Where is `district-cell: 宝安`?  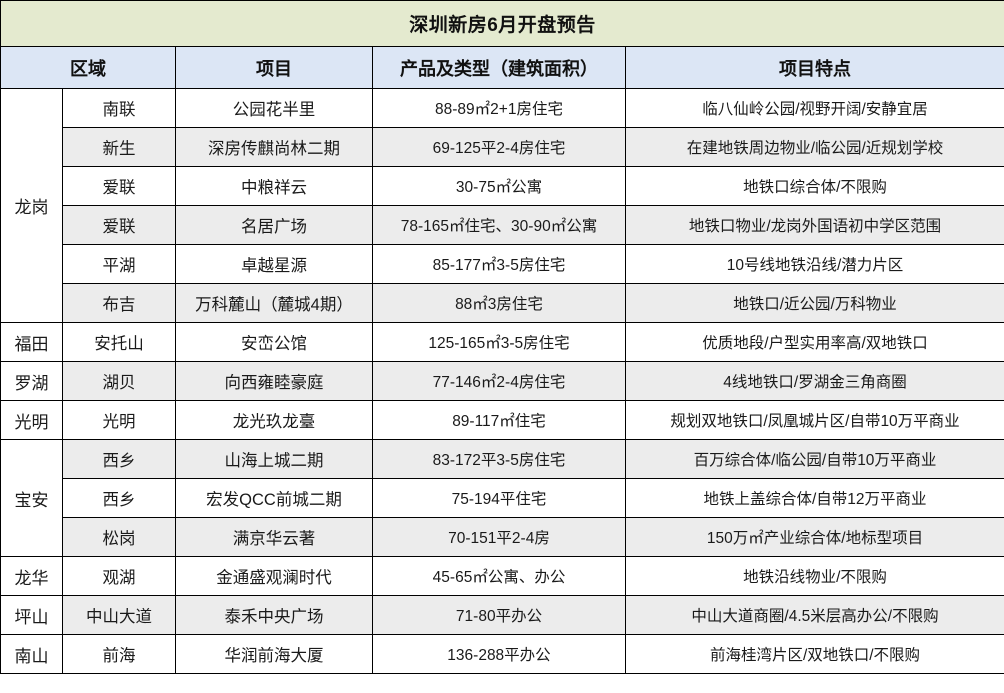 district-cell: 宝安 is located at coordinates (31, 498).